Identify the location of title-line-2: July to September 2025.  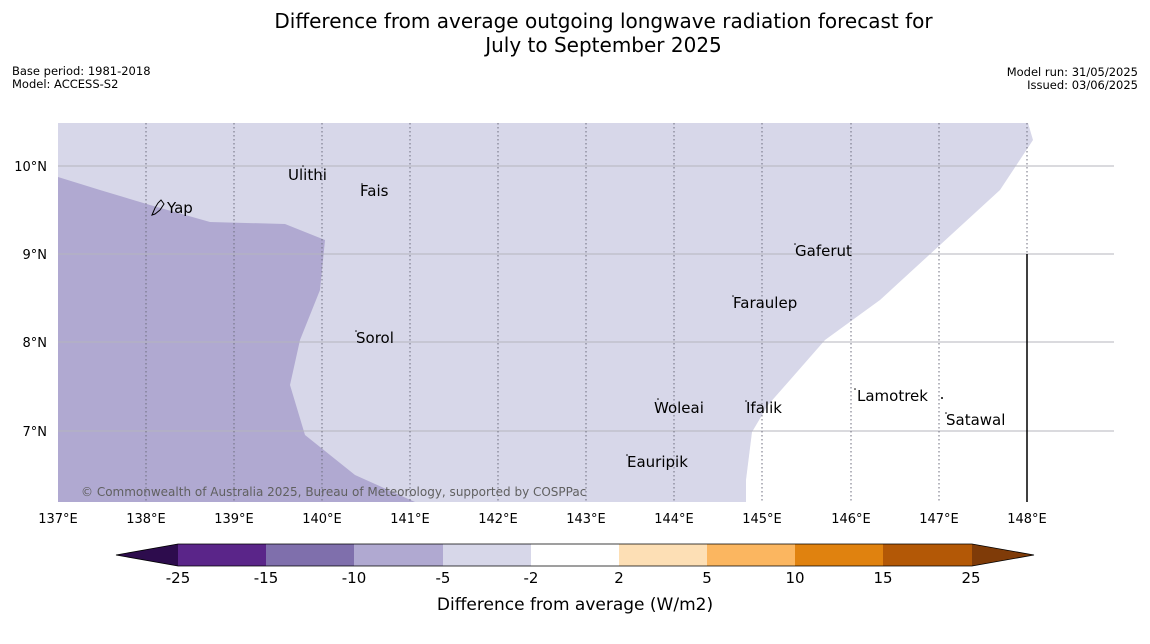
(603, 45).